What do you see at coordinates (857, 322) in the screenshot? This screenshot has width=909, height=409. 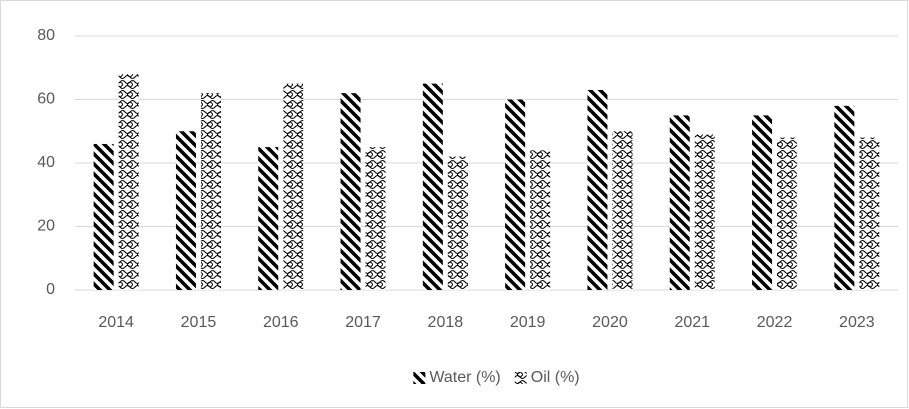 I see `x-tick-label: 2023` at bounding box center [857, 322].